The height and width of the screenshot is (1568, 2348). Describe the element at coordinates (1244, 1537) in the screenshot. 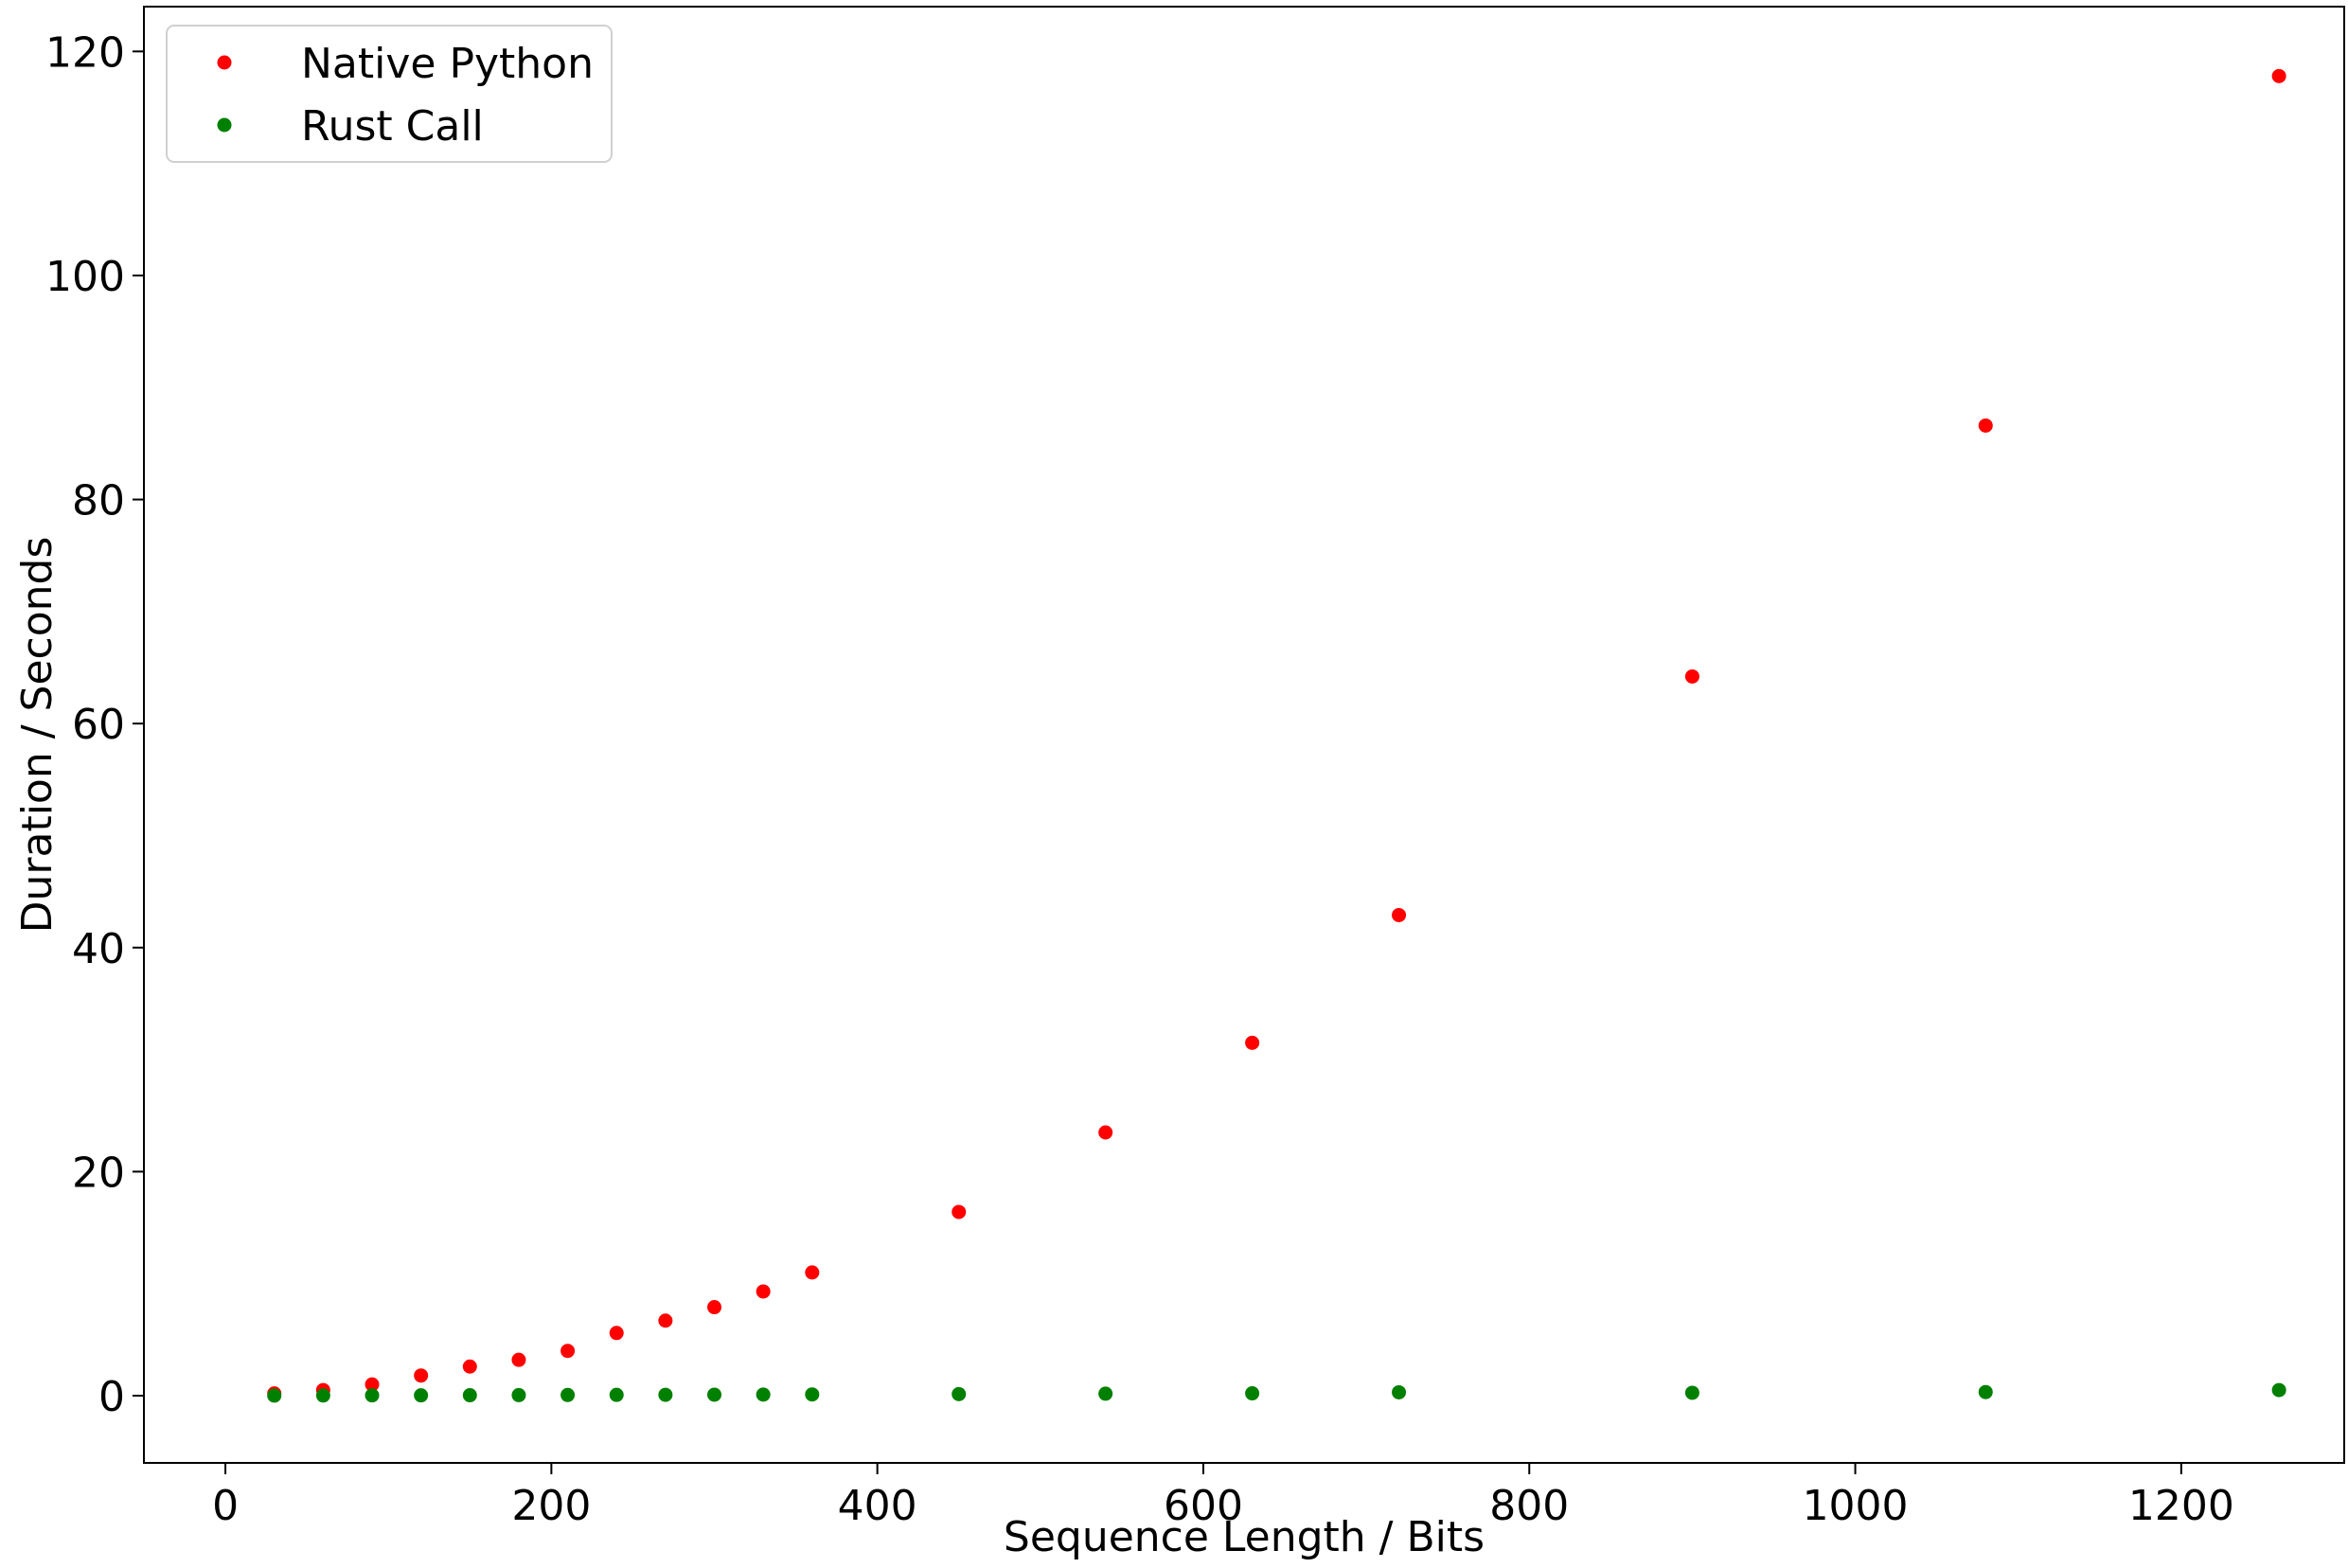

I see `x-axis-label: Sequence Length / Bits` at that location.